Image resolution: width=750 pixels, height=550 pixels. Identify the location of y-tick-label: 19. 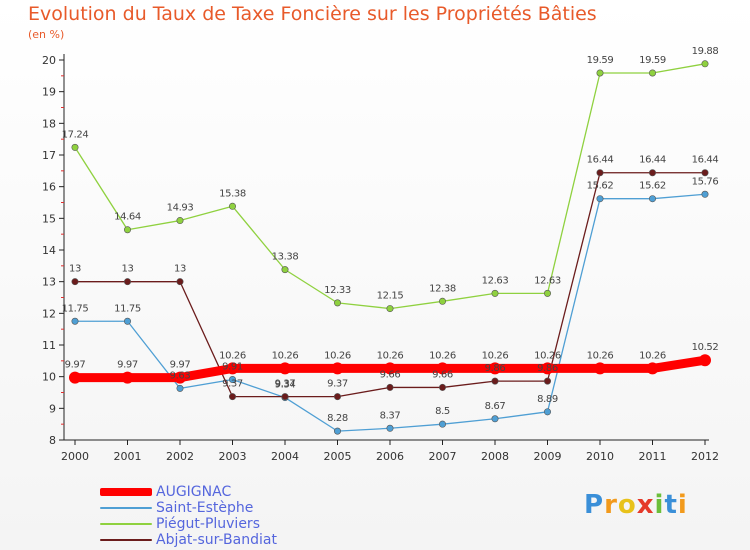
(49, 92).